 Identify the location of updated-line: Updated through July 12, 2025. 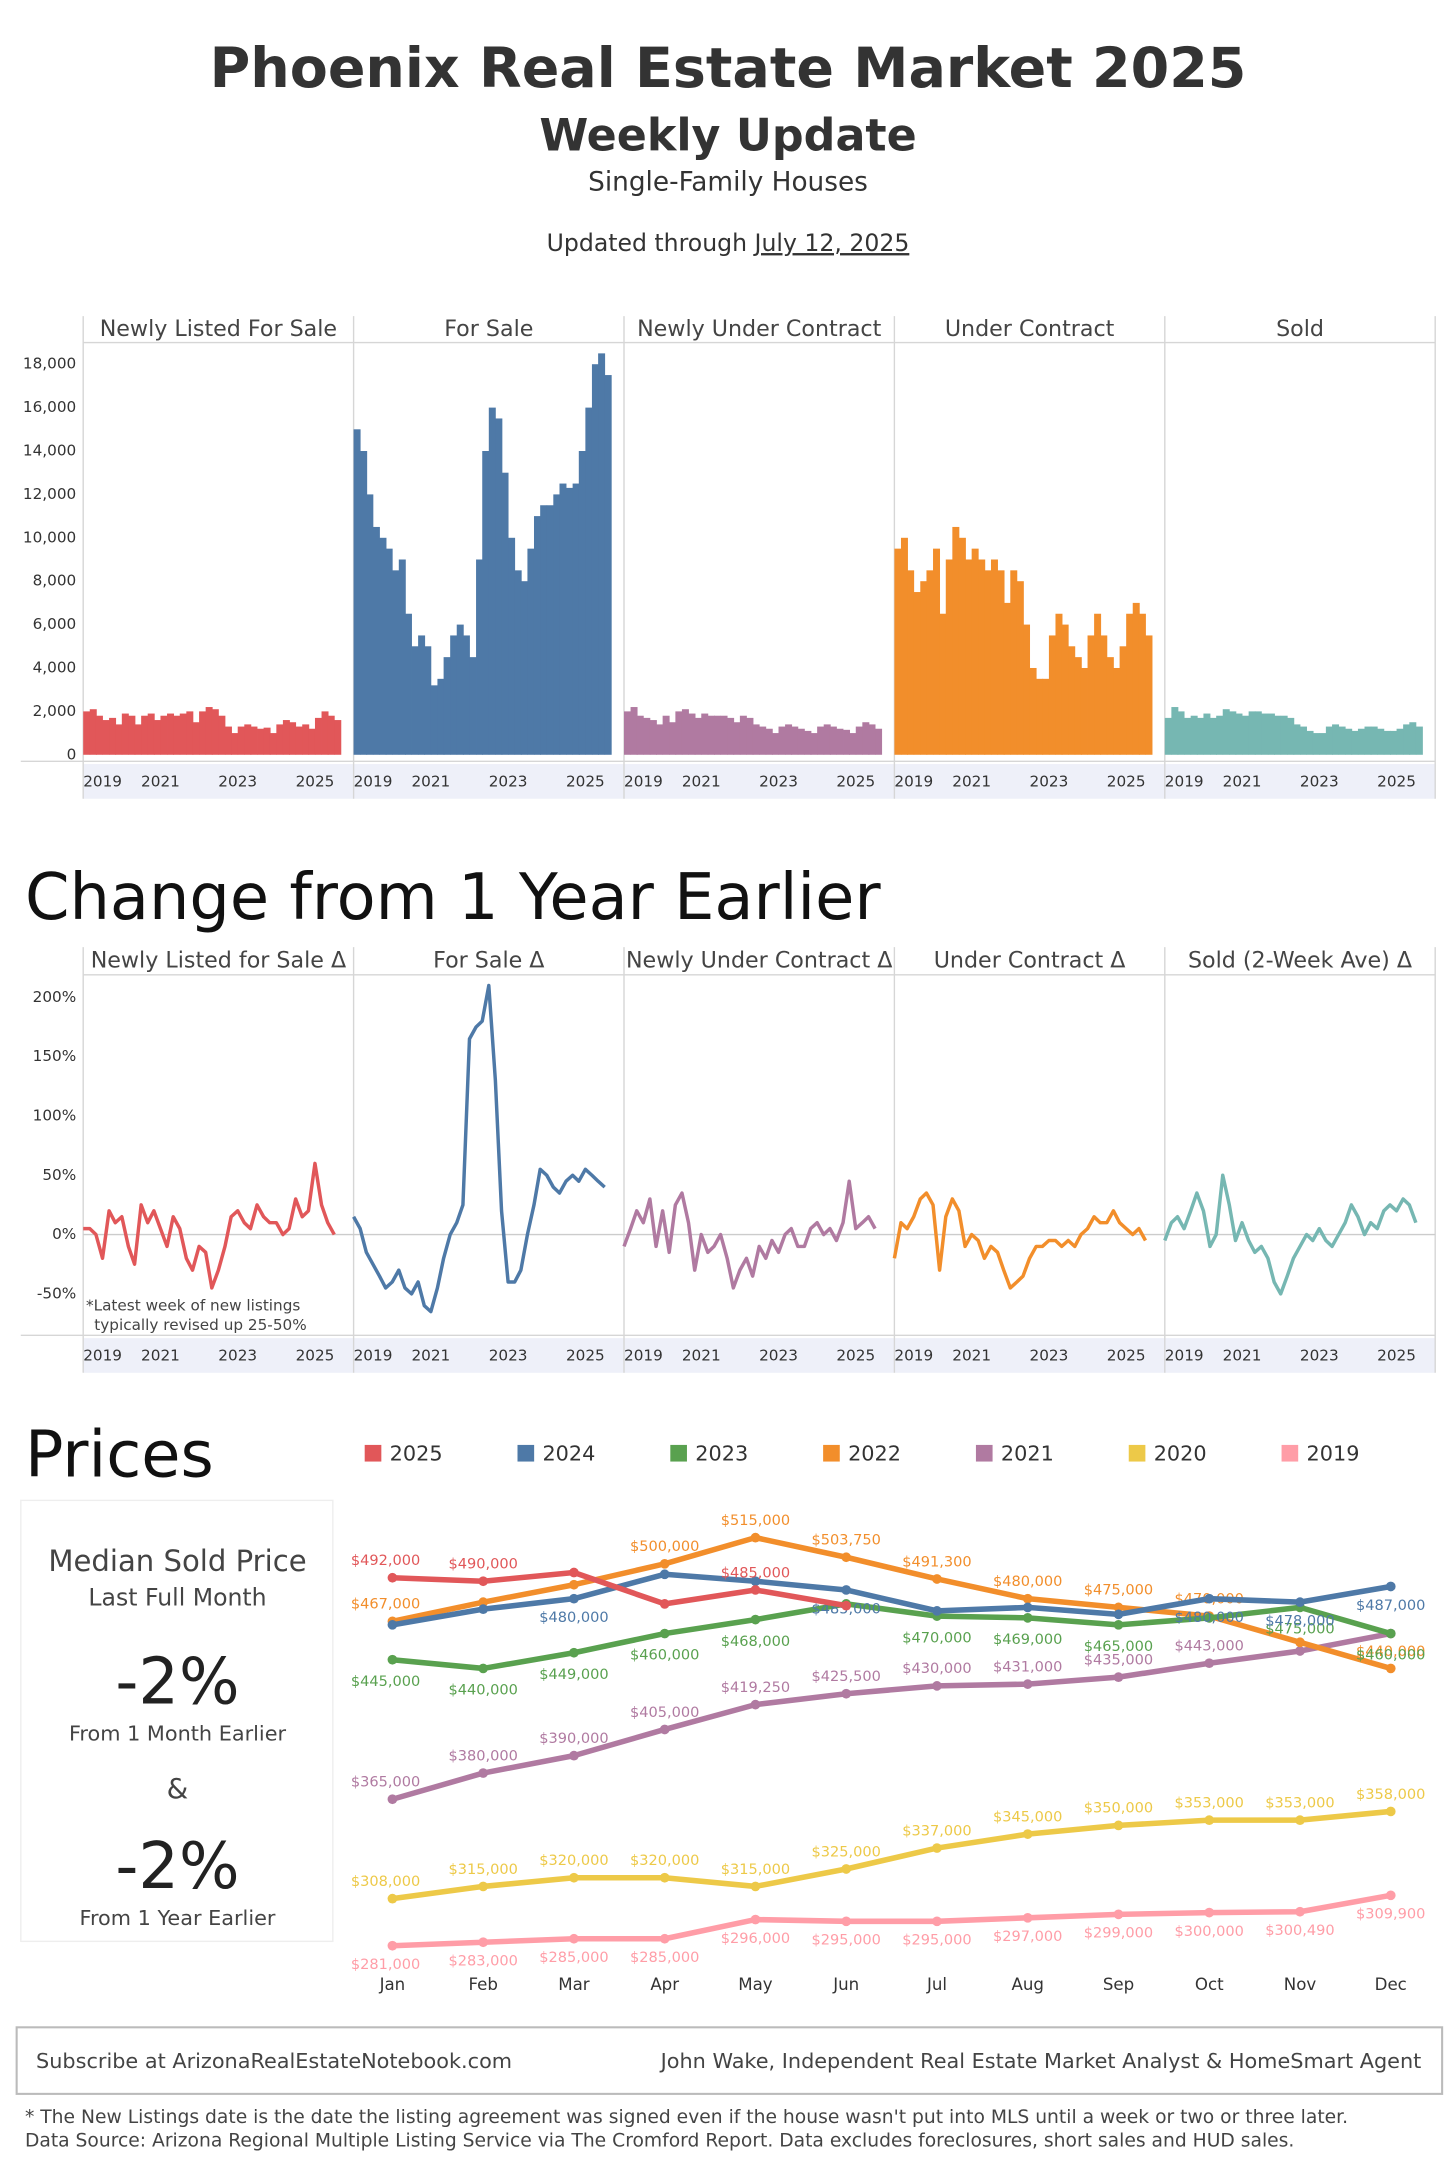
(728, 243).